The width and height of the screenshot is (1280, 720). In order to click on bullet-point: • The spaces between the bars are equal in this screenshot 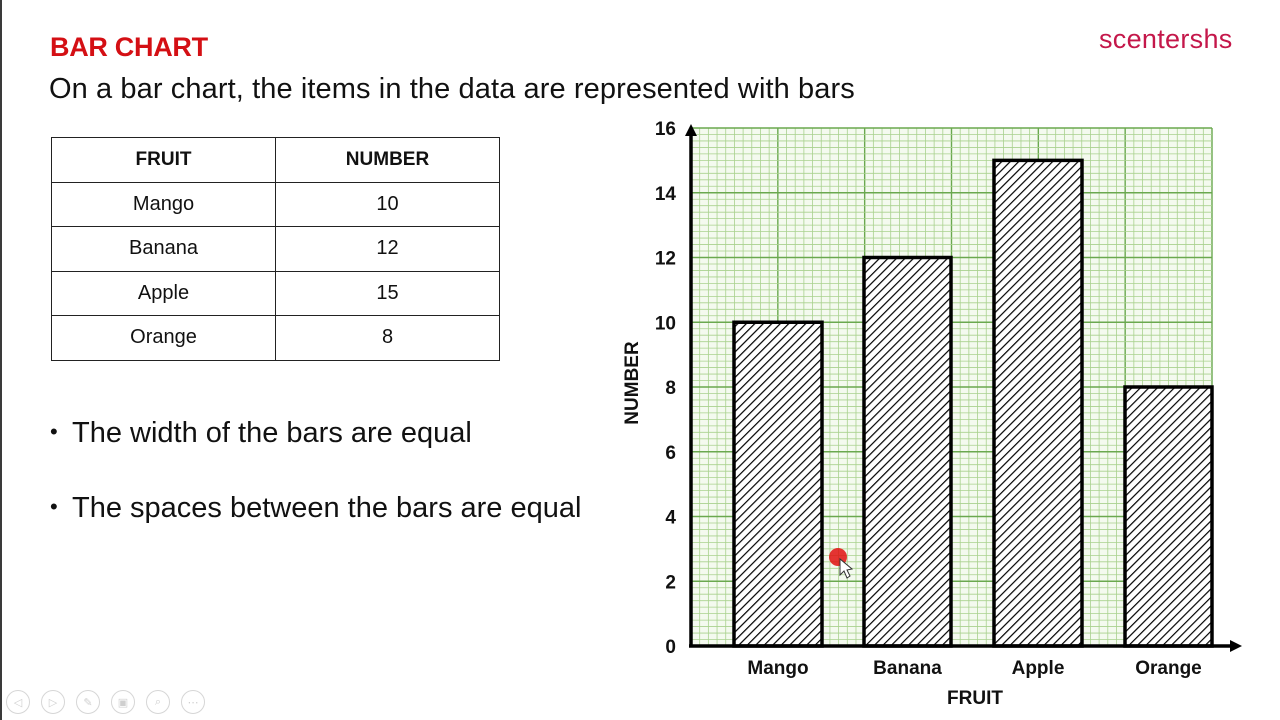, I will do `click(315, 508)`.